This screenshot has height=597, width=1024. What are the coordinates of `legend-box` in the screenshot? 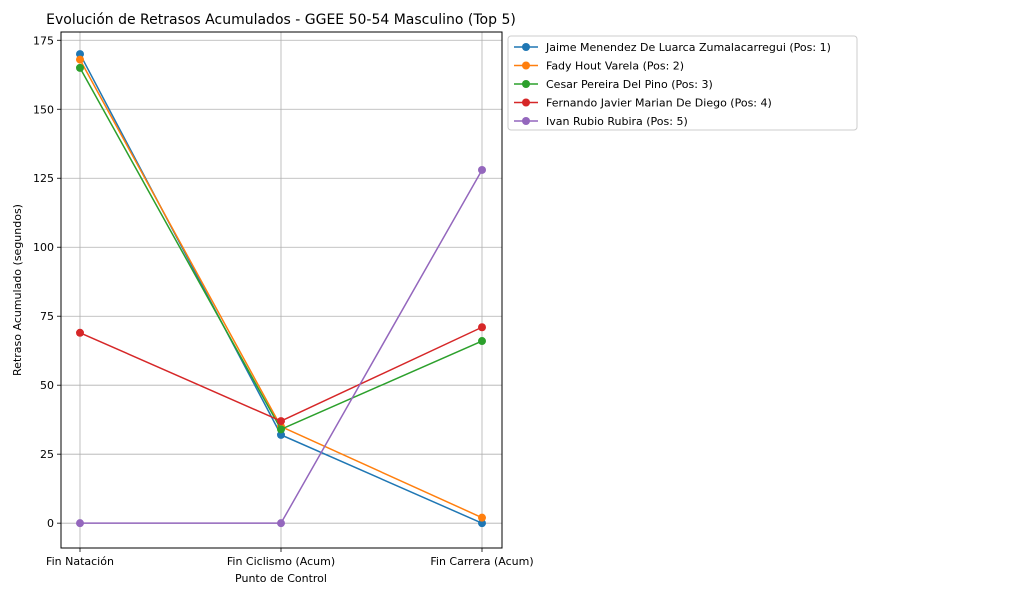 It's located at (682, 83).